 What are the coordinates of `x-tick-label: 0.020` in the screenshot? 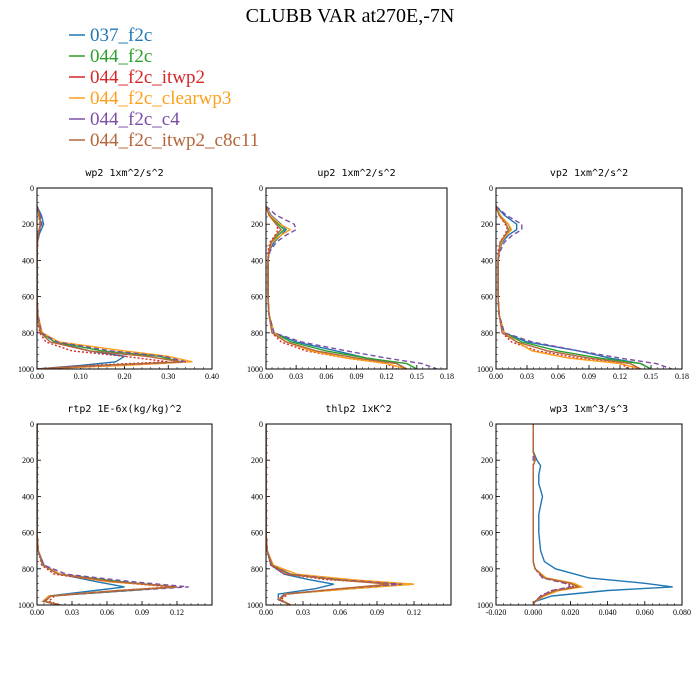 It's located at (570, 612).